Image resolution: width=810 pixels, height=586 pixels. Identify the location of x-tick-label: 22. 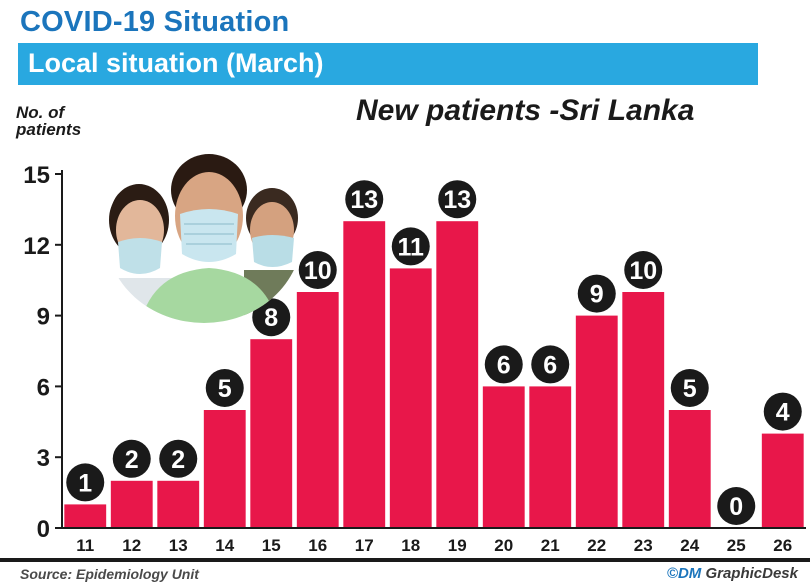
(596, 545).